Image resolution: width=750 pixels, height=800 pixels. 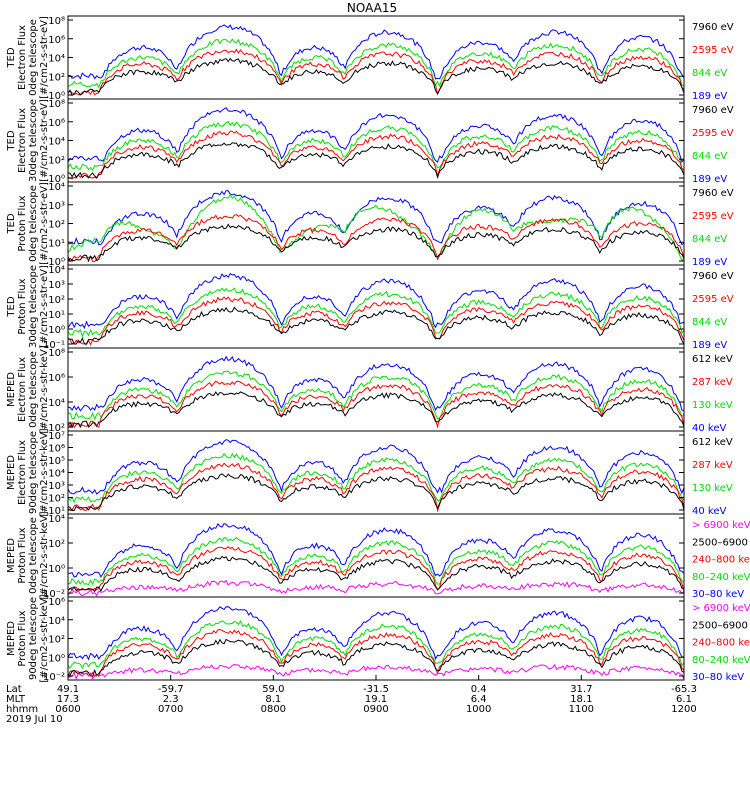 I want to click on hhmm-label: 1100, so click(x=581, y=709).